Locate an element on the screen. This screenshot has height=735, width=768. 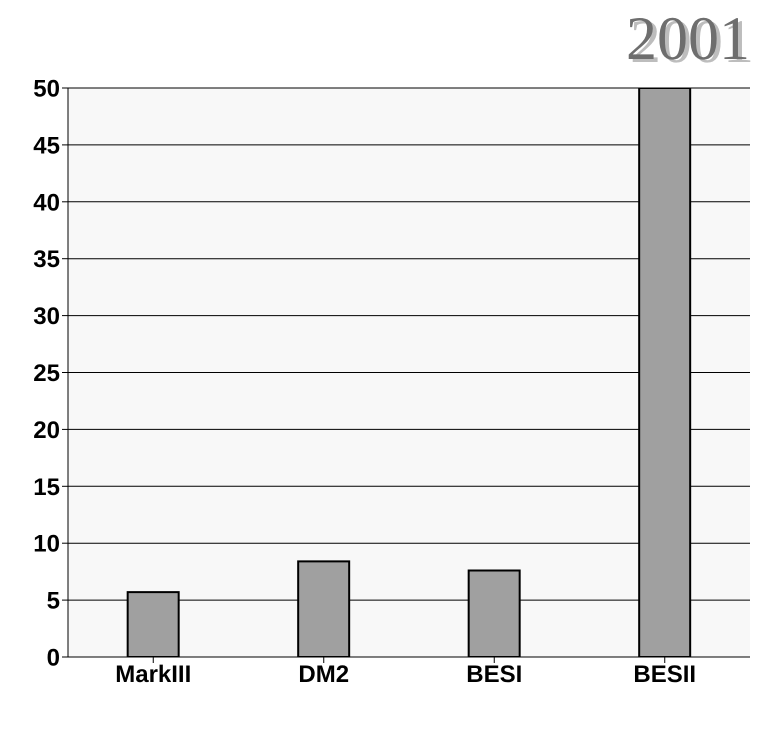
y-tick-label: 25 is located at coordinates (46, 374).